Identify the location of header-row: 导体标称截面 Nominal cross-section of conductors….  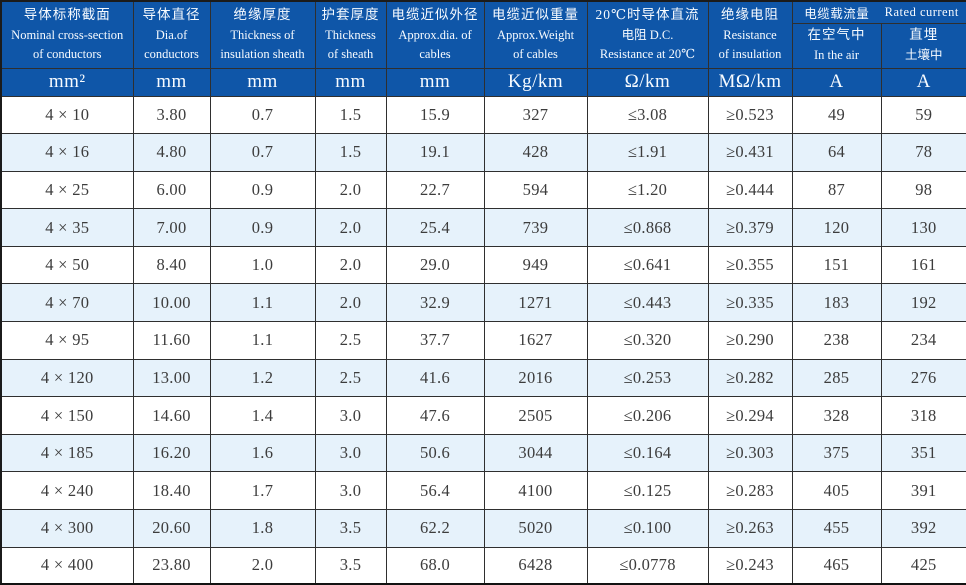
(483, 34).